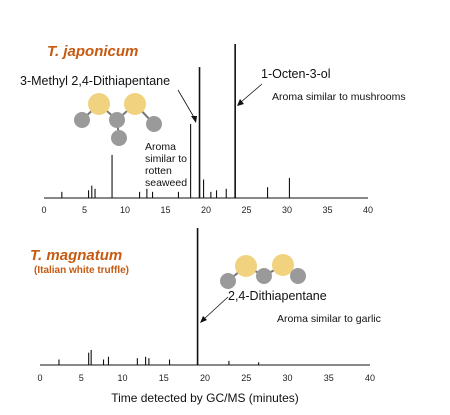 The image size is (450, 415). Describe the element at coordinates (277, 296) in the screenshot. I see `annotation-2-4-dithiapentane: 2,4-Dithiapentane` at that location.